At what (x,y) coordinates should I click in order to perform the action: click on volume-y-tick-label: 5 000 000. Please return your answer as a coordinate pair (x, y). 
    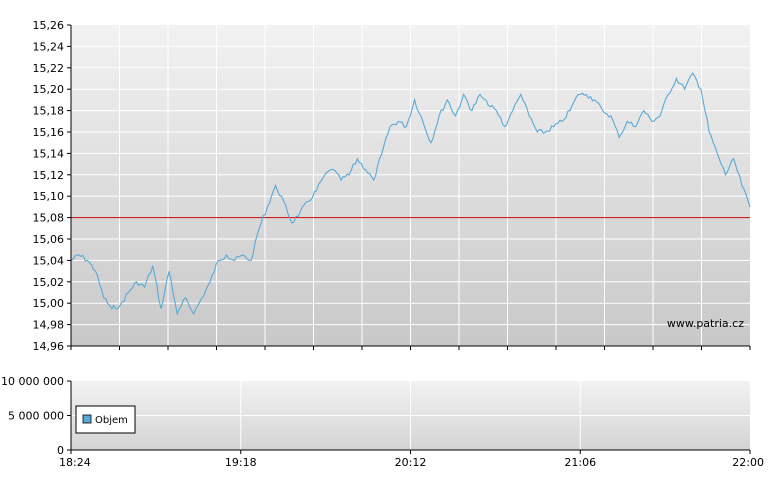
    Looking at the image, I should click on (36, 416).